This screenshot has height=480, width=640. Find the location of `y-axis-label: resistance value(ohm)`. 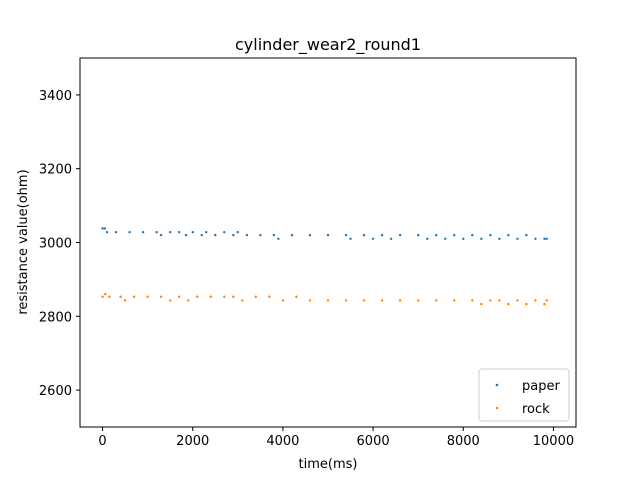

y-axis-label: resistance value(ohm) is located at coordinates (23, 241).